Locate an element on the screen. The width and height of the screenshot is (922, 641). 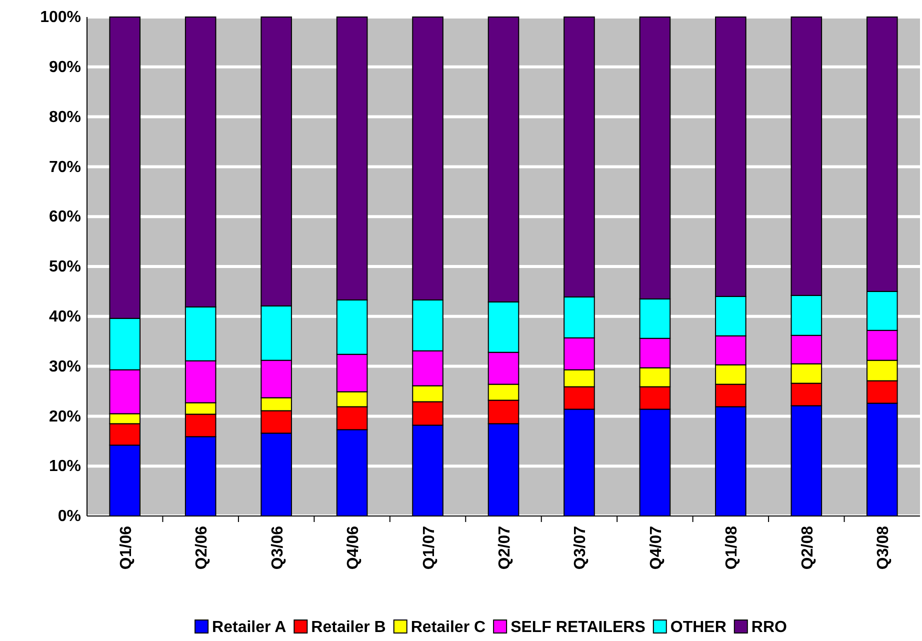
x-tick-label: Q3/06 is located at coordinates (277, 548).